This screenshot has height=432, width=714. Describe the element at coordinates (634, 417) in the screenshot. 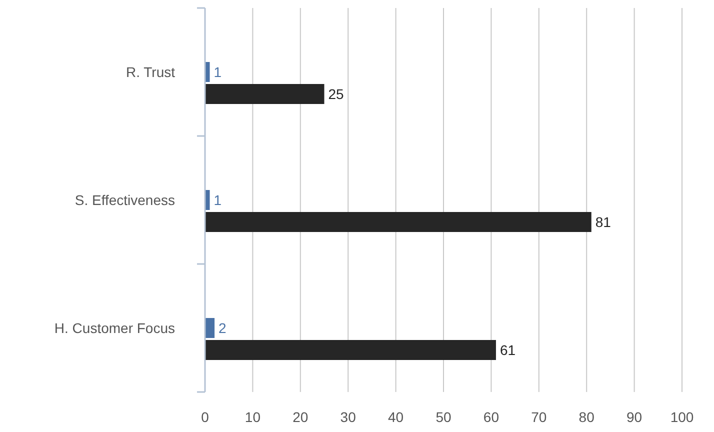

I see `x-tick-label: 90` at that location.